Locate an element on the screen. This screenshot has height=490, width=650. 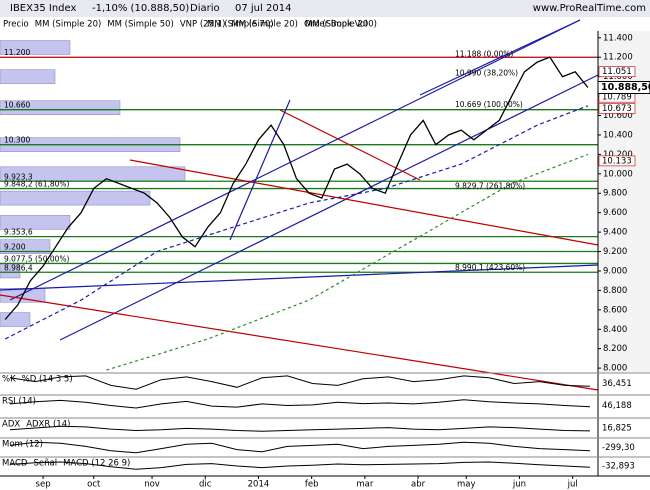
y-tick-label: 11.200 is located at coordinates (618, 58).